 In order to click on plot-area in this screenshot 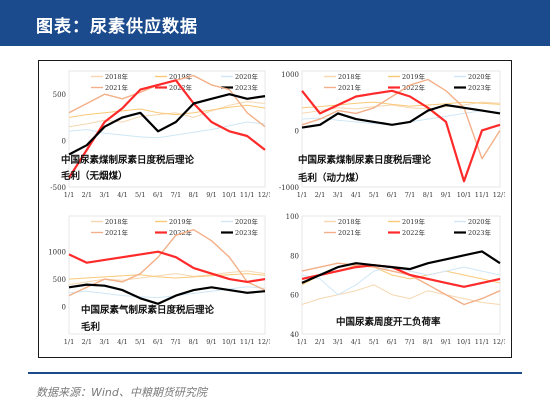, I will do `click(401, 129)`.